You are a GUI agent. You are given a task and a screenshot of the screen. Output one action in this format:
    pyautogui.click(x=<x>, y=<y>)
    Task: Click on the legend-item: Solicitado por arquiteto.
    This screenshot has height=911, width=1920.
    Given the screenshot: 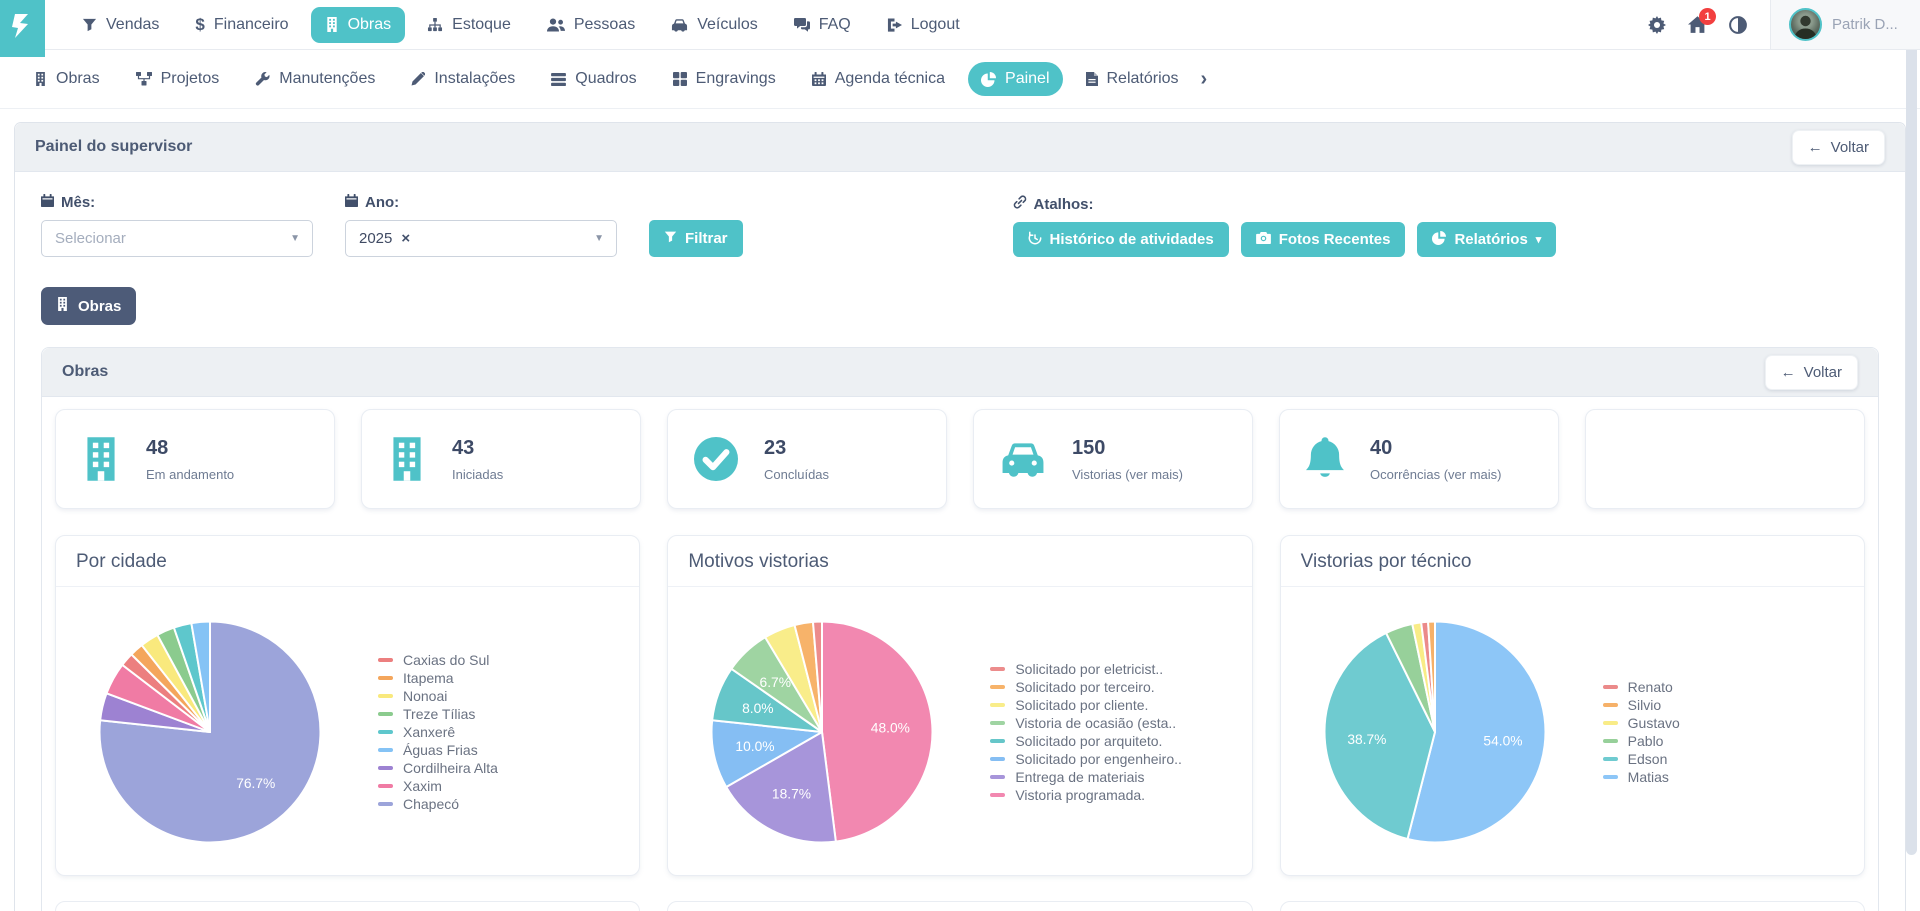 What is the action you would take?
    pyautogui.click(x=1086, y=741)
    